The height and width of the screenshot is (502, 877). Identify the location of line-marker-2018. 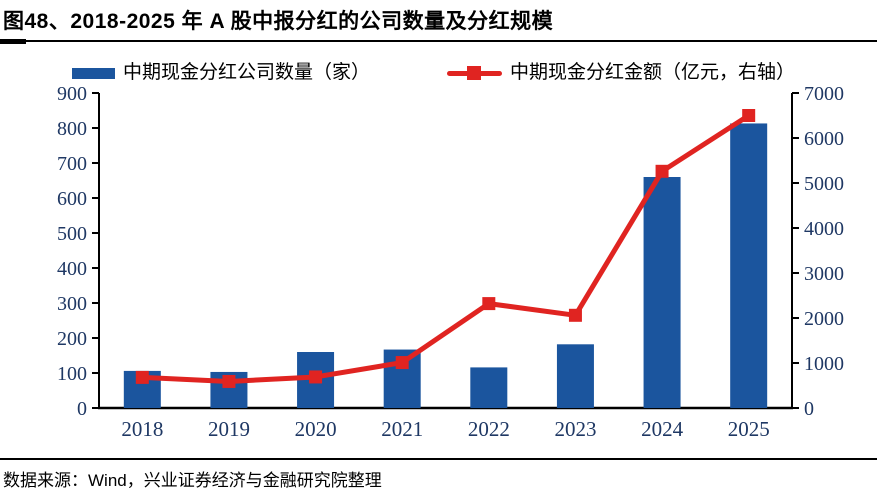
(142, 377).